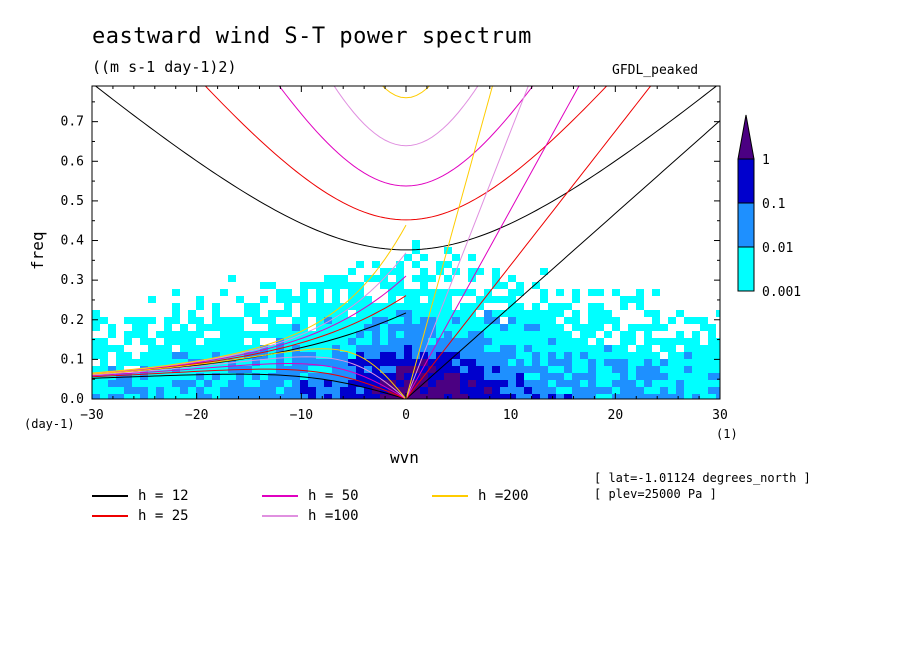 The image size is (904, 654). Describe the element at coordinates (73, 241) in the screenshot. I see `y-tick-label: 0.4` at that location.